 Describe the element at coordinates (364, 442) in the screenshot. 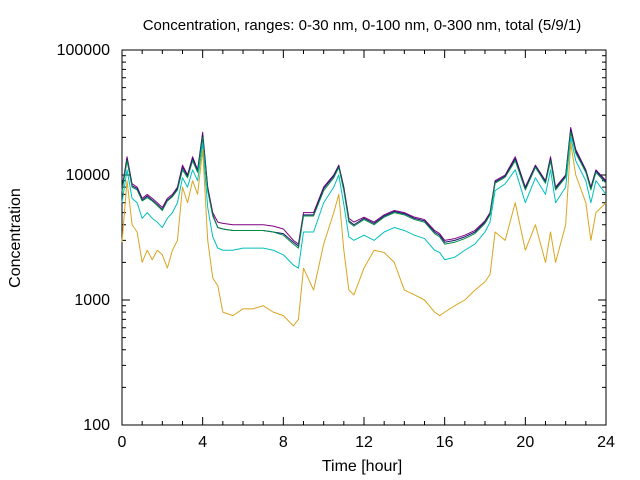

I see `x-tick-label: 12` at that location.